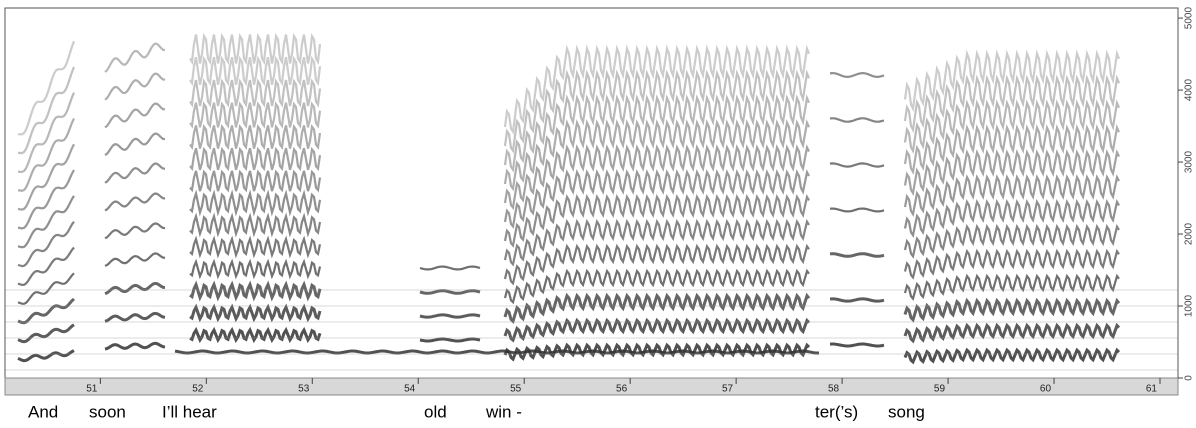 This screenshot has height=428, width=1196. I want to click on y-tick-label: 4000, so click(1189, 90).